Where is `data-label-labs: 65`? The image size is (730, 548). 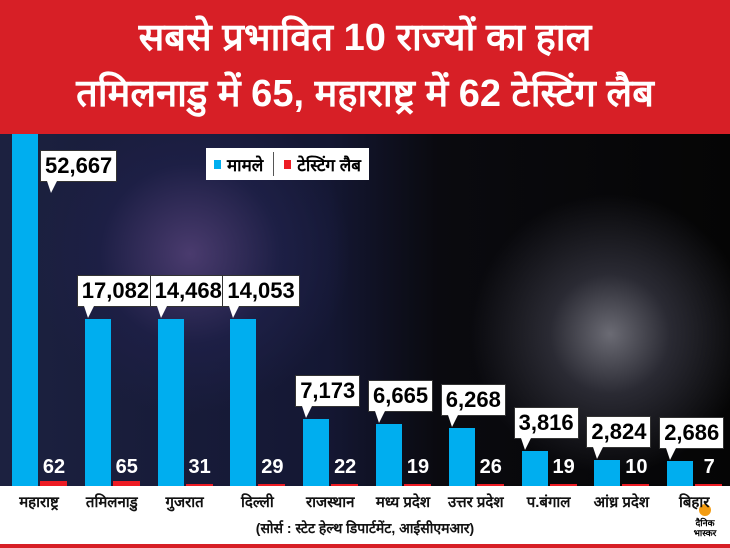
data-label-labs: 65 is located at coordinates (126, 467).